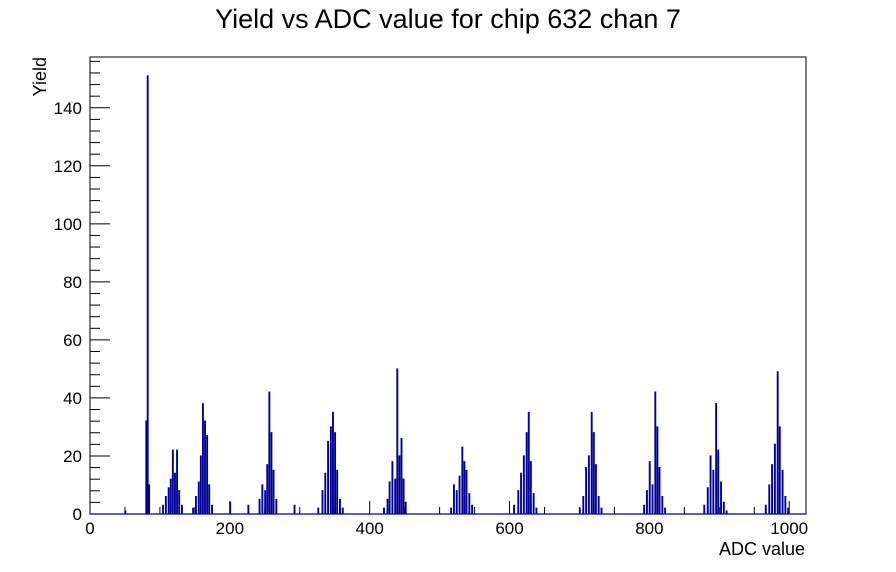 The image size is (896, 572). I want to click on y-tick-label: 80, so click(72, 282).